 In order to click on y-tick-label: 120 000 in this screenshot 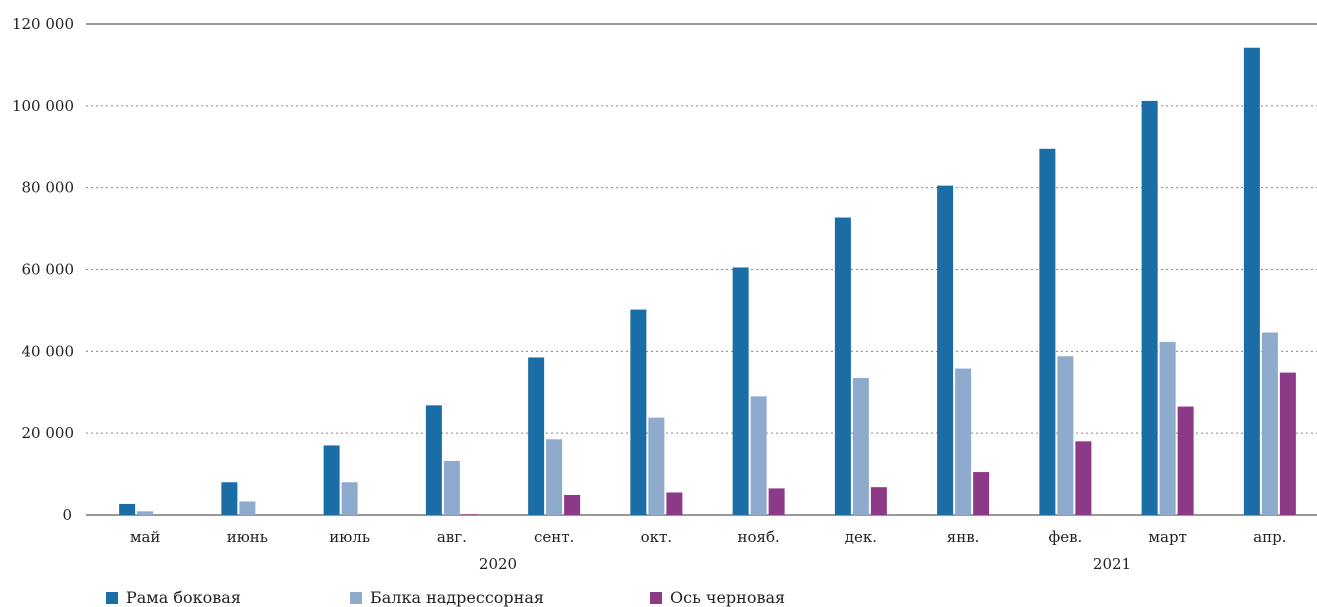, I will do `click(43, 24)`.